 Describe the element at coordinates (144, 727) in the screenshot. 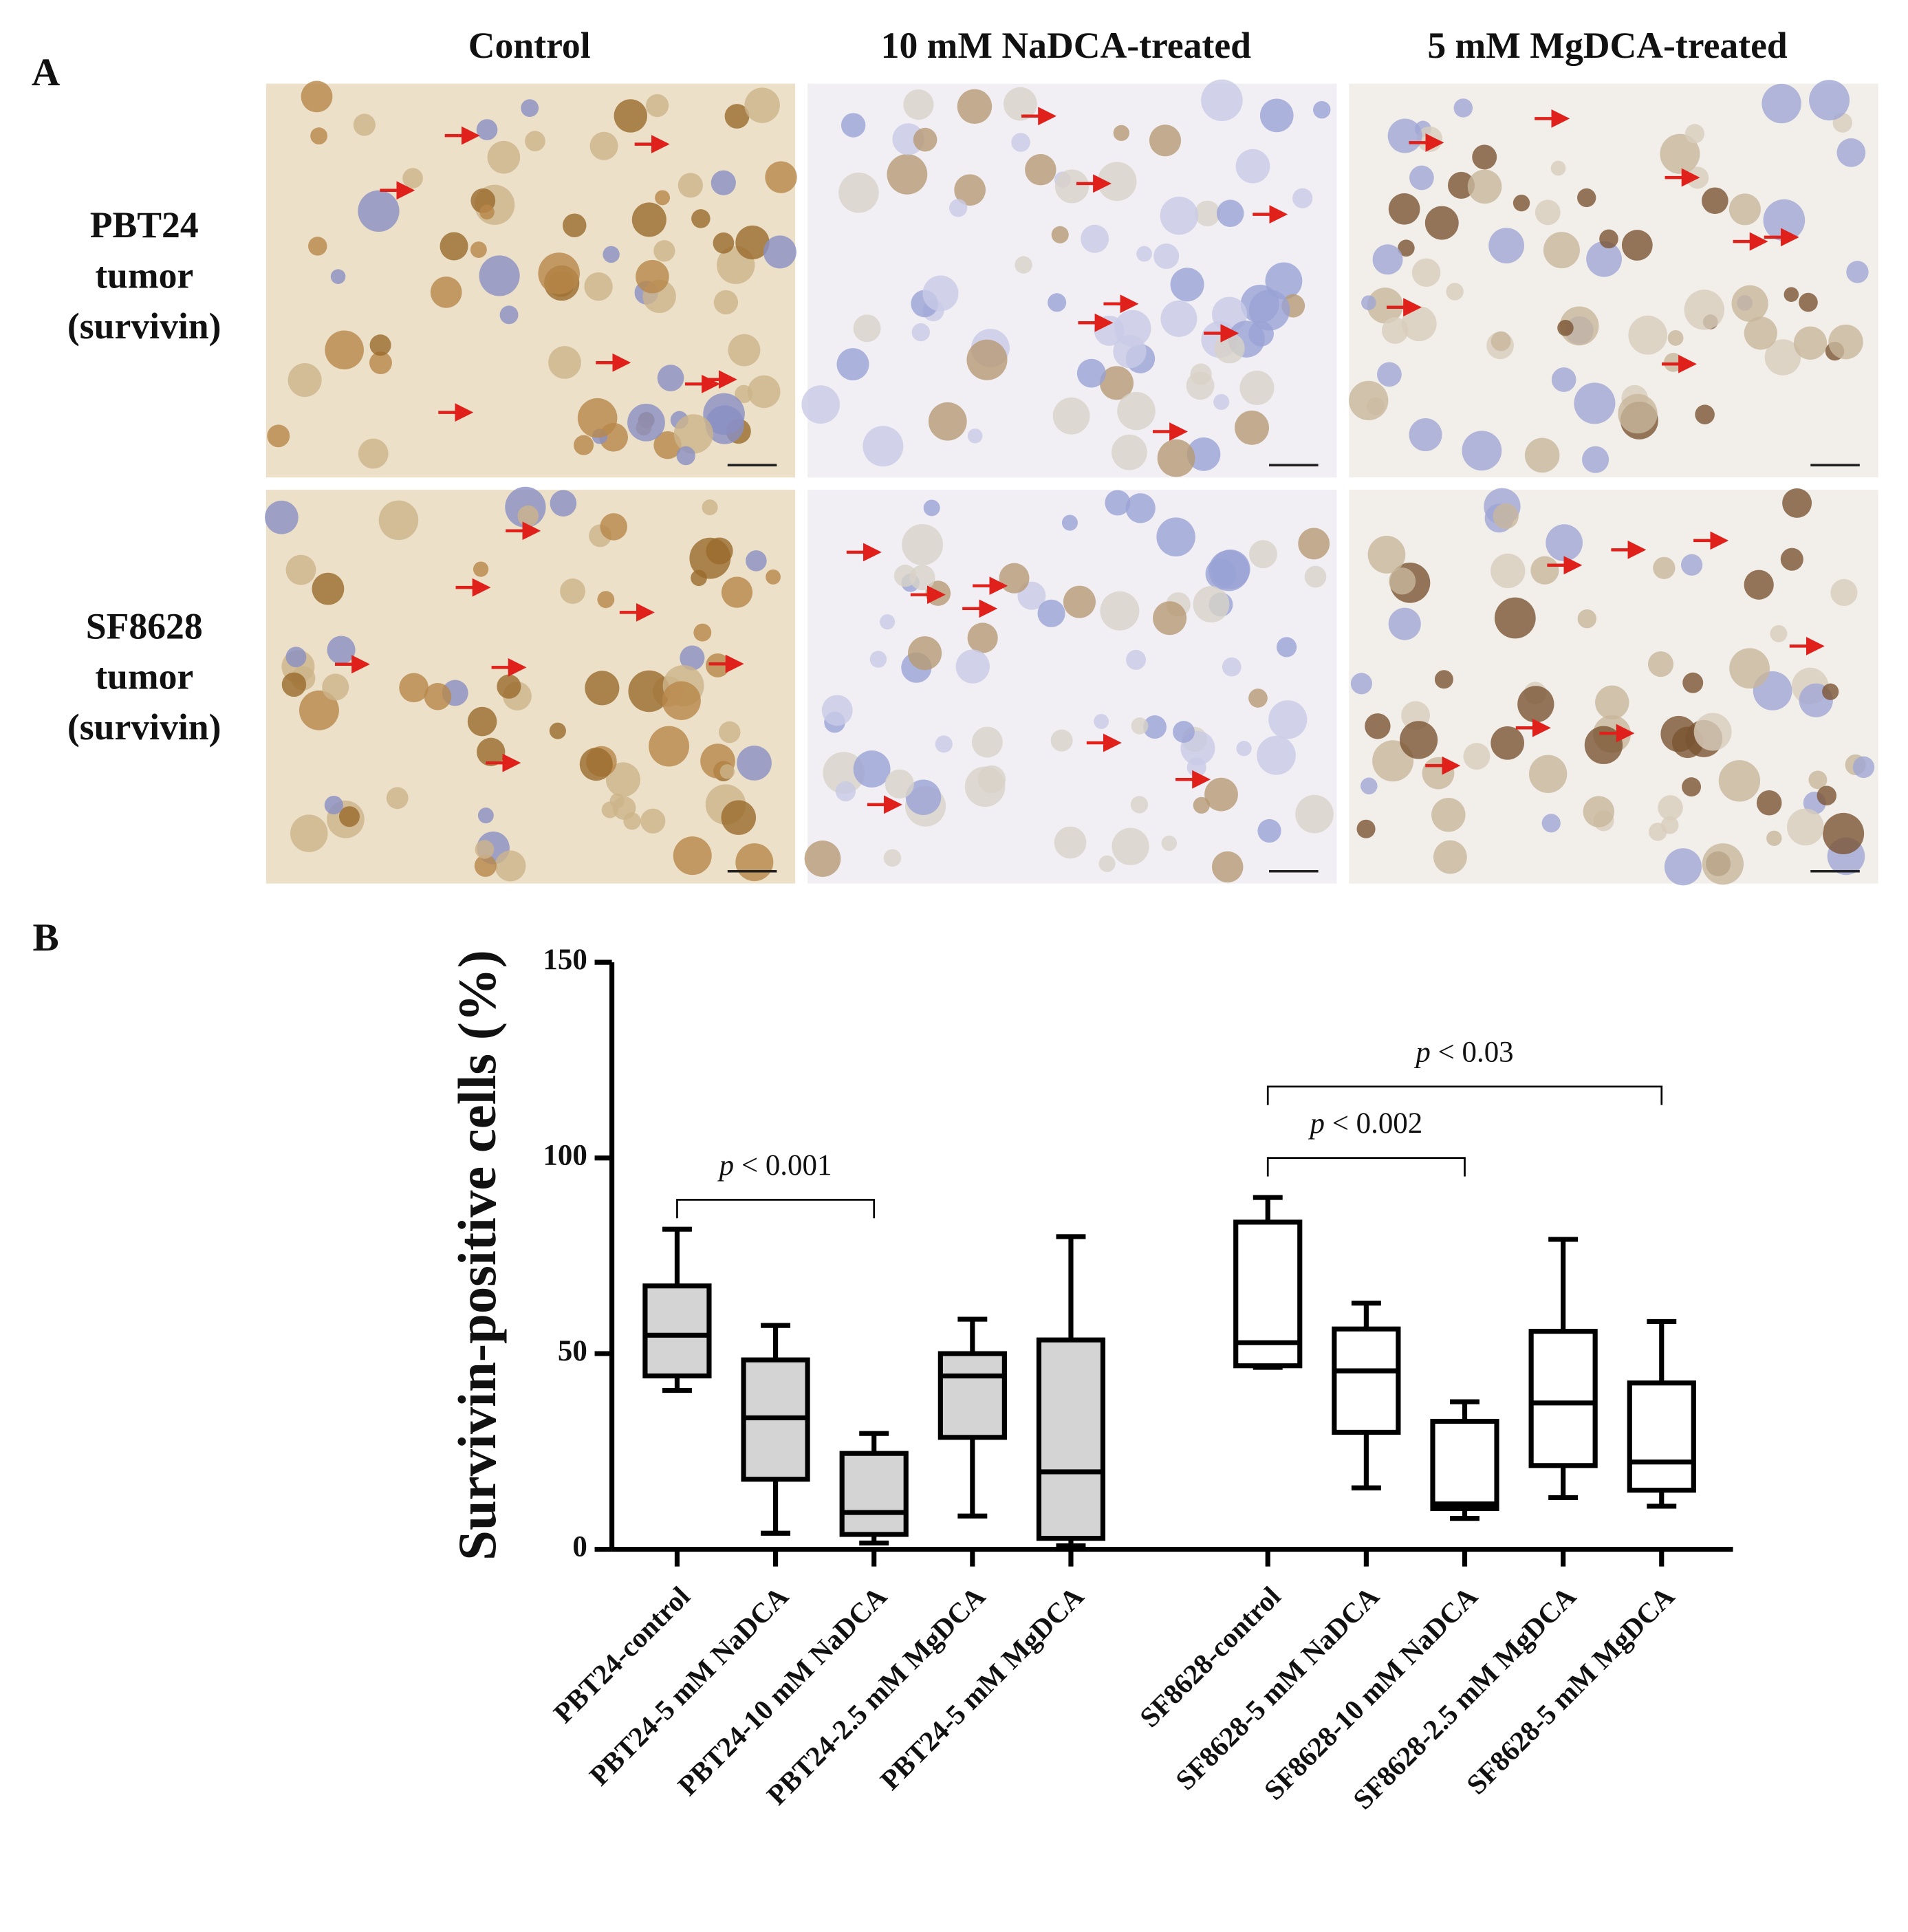

I see `row-label: (survivin)` at that location.